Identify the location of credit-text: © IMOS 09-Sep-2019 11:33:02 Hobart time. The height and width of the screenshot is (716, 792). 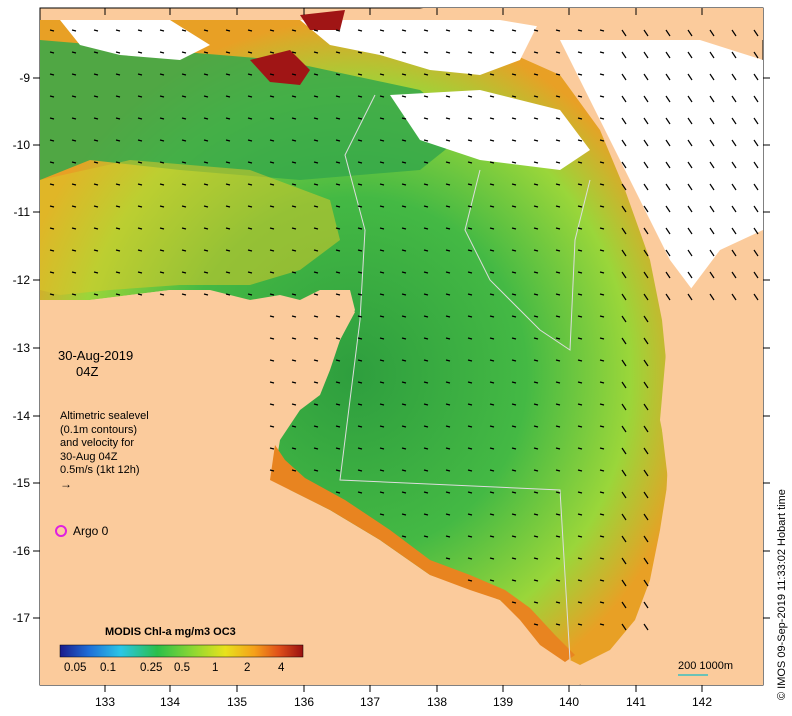
(782, 594).